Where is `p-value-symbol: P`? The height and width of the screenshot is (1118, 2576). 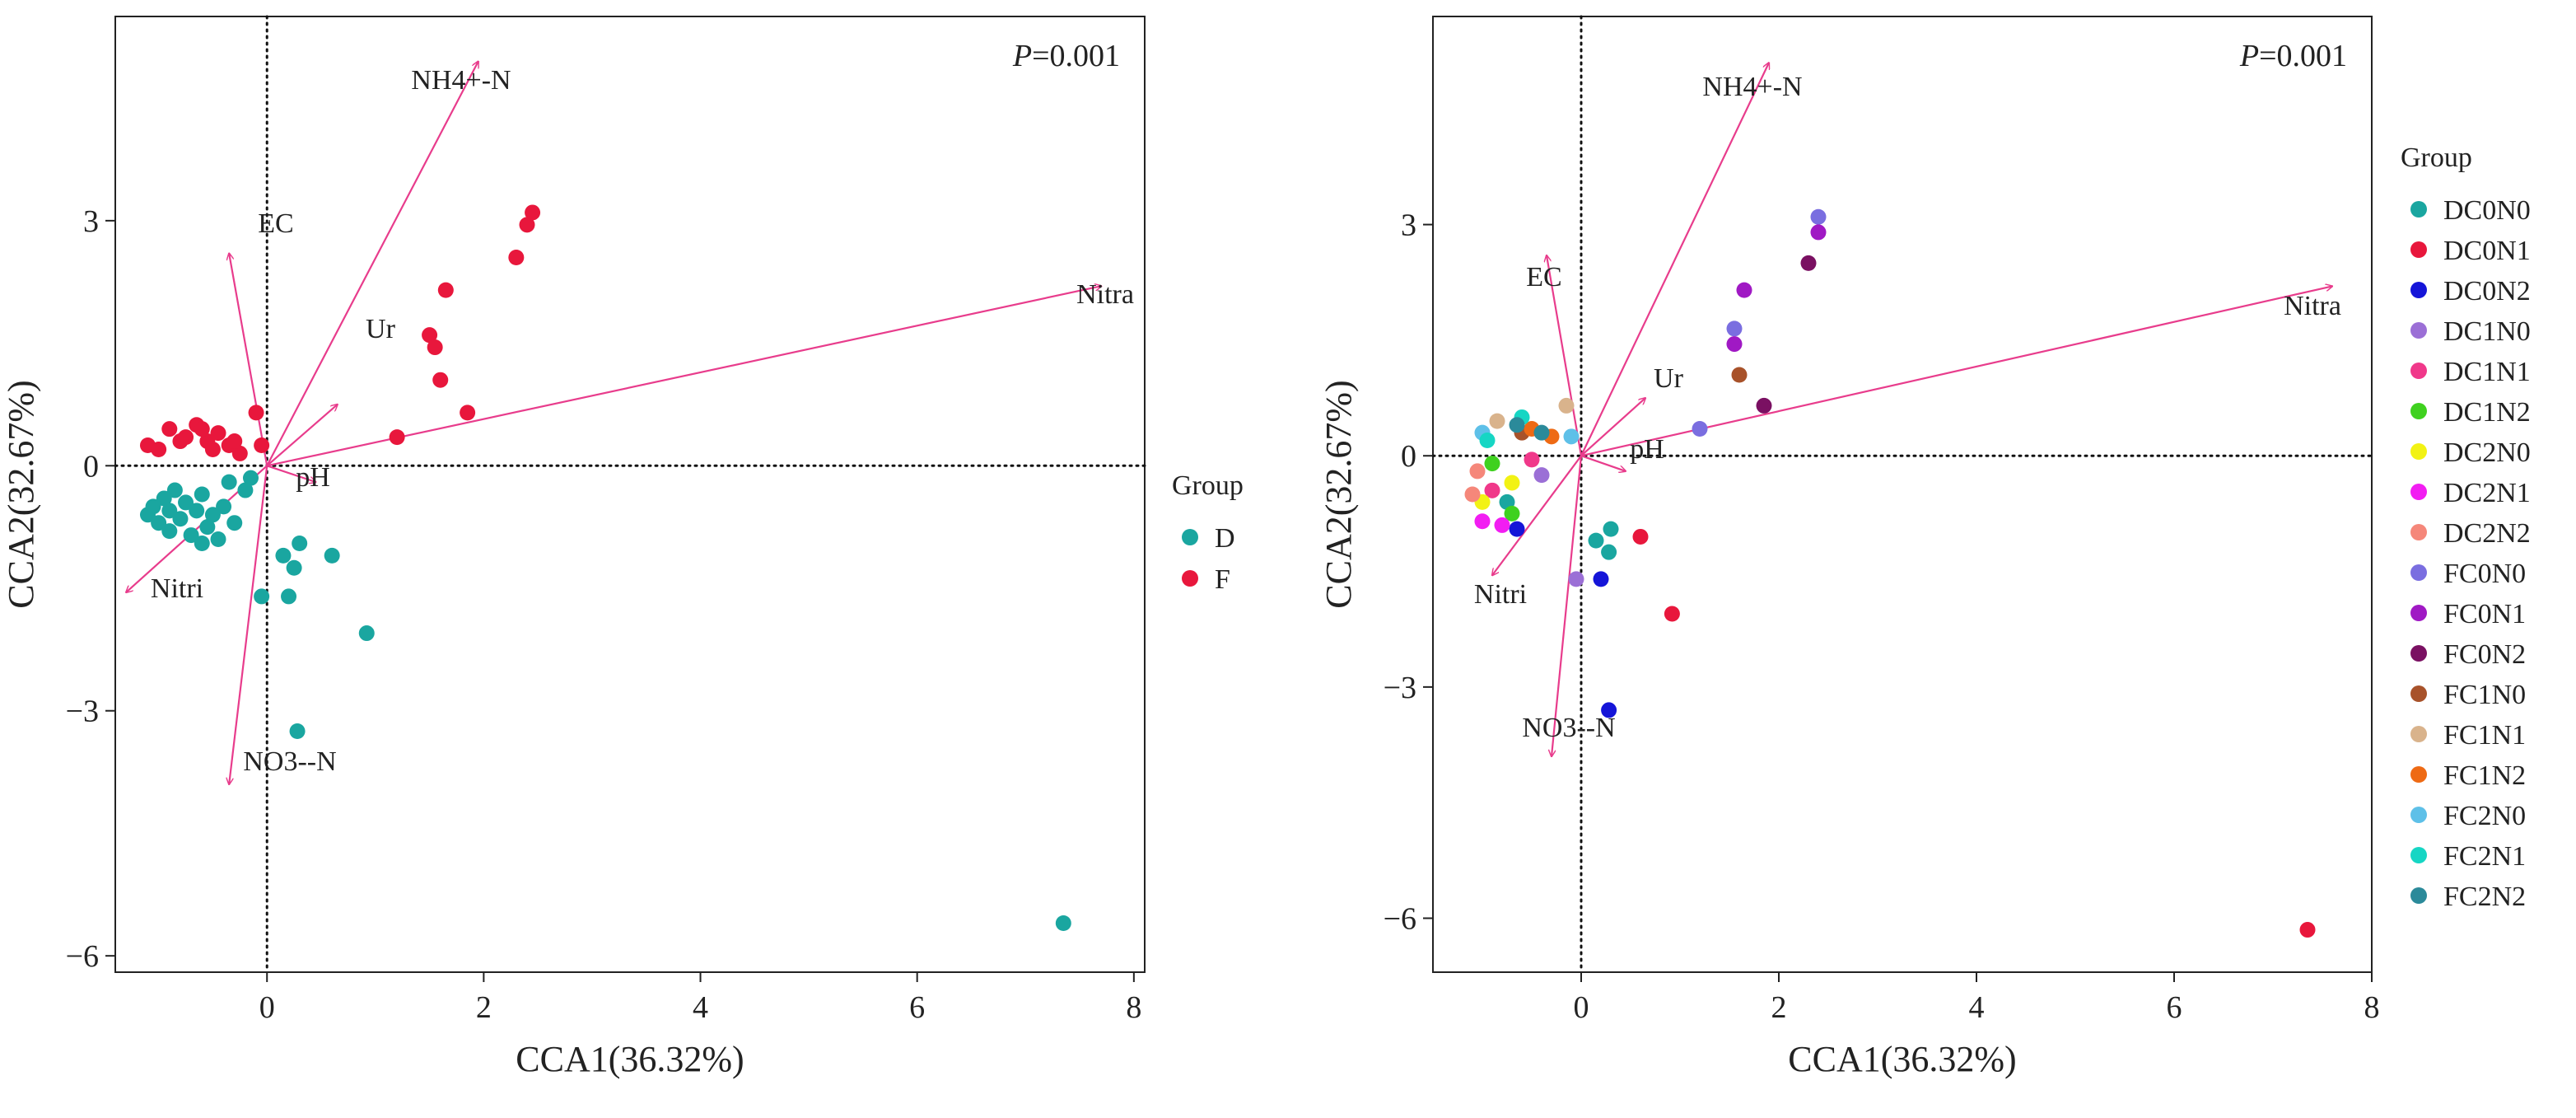 p-value-symbol: P is located at coordinates (2249, 56).